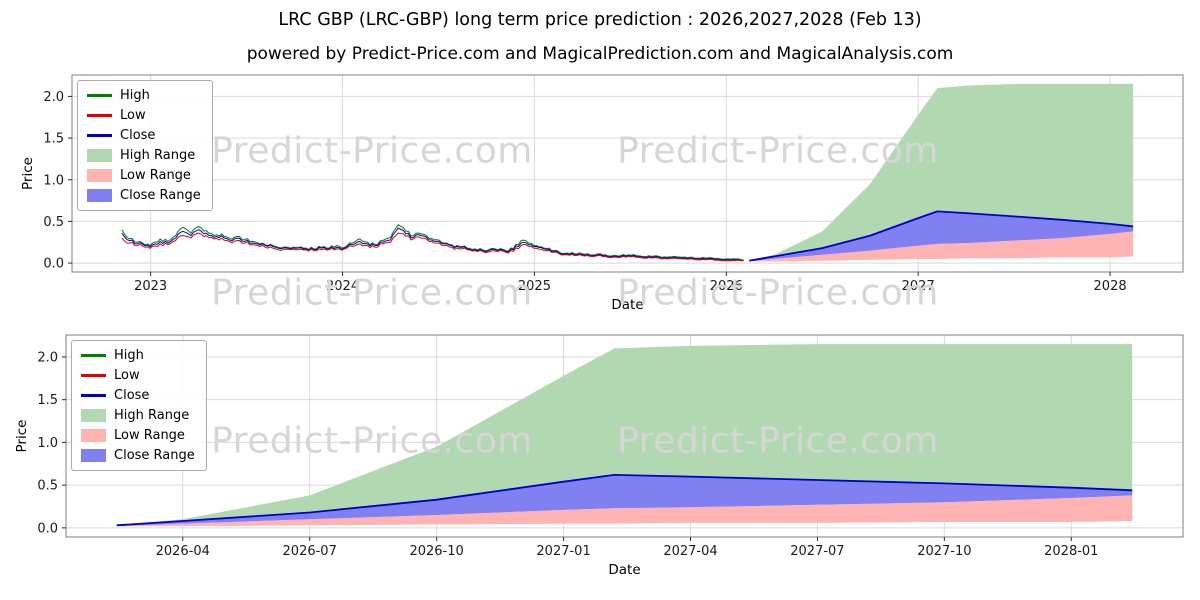  Describe the element at coordinates (310, 551) in the screenshot. I see `x-tick-label: 2026-07` at that location.